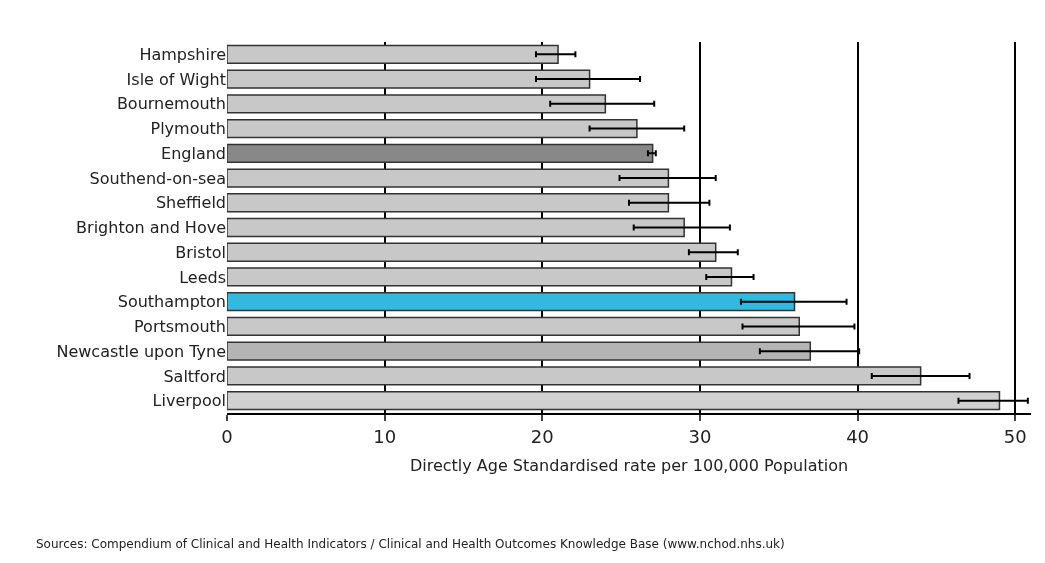 The height and width of the screenshot is (563, 1045). I want to click on y-tick-label: Southend-on-sea, so click(157, 178).